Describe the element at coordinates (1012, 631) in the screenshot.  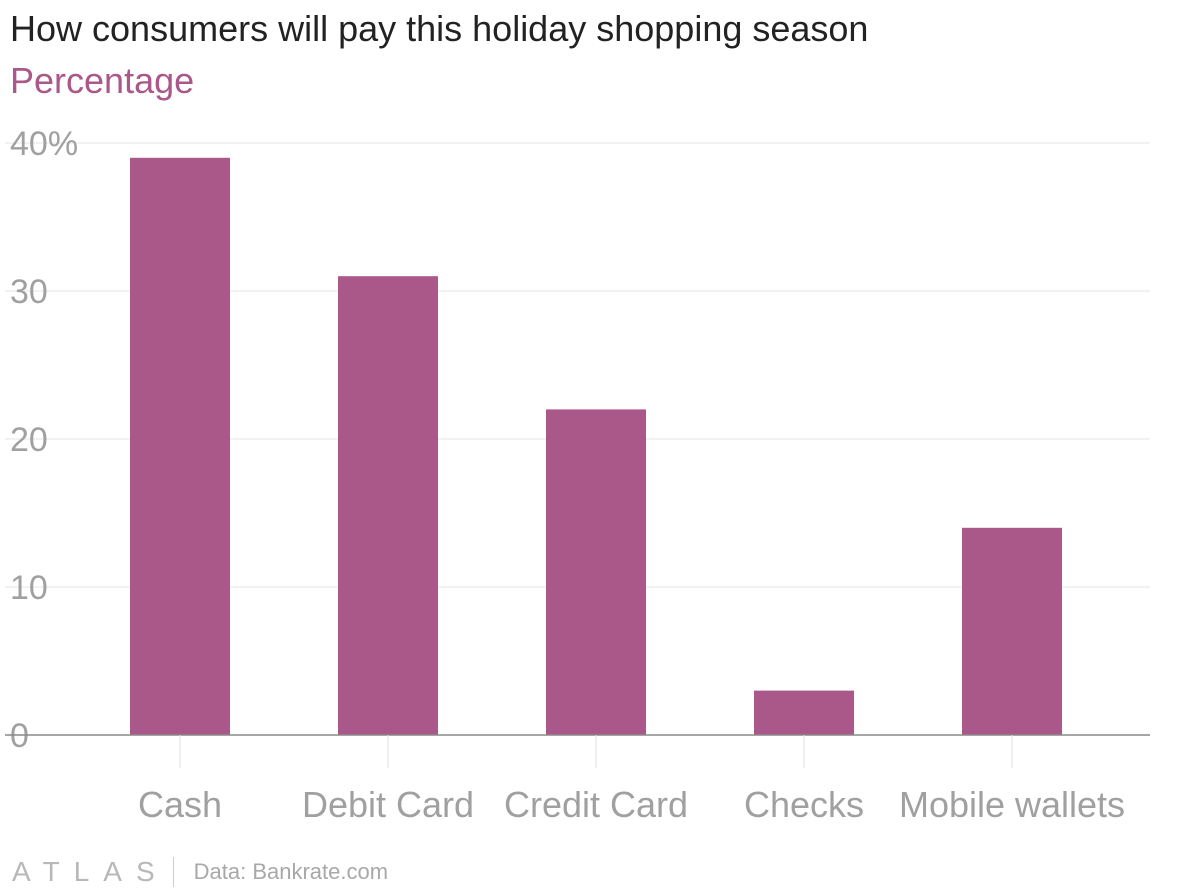
I see `bar-mobile-wallets` at that location.